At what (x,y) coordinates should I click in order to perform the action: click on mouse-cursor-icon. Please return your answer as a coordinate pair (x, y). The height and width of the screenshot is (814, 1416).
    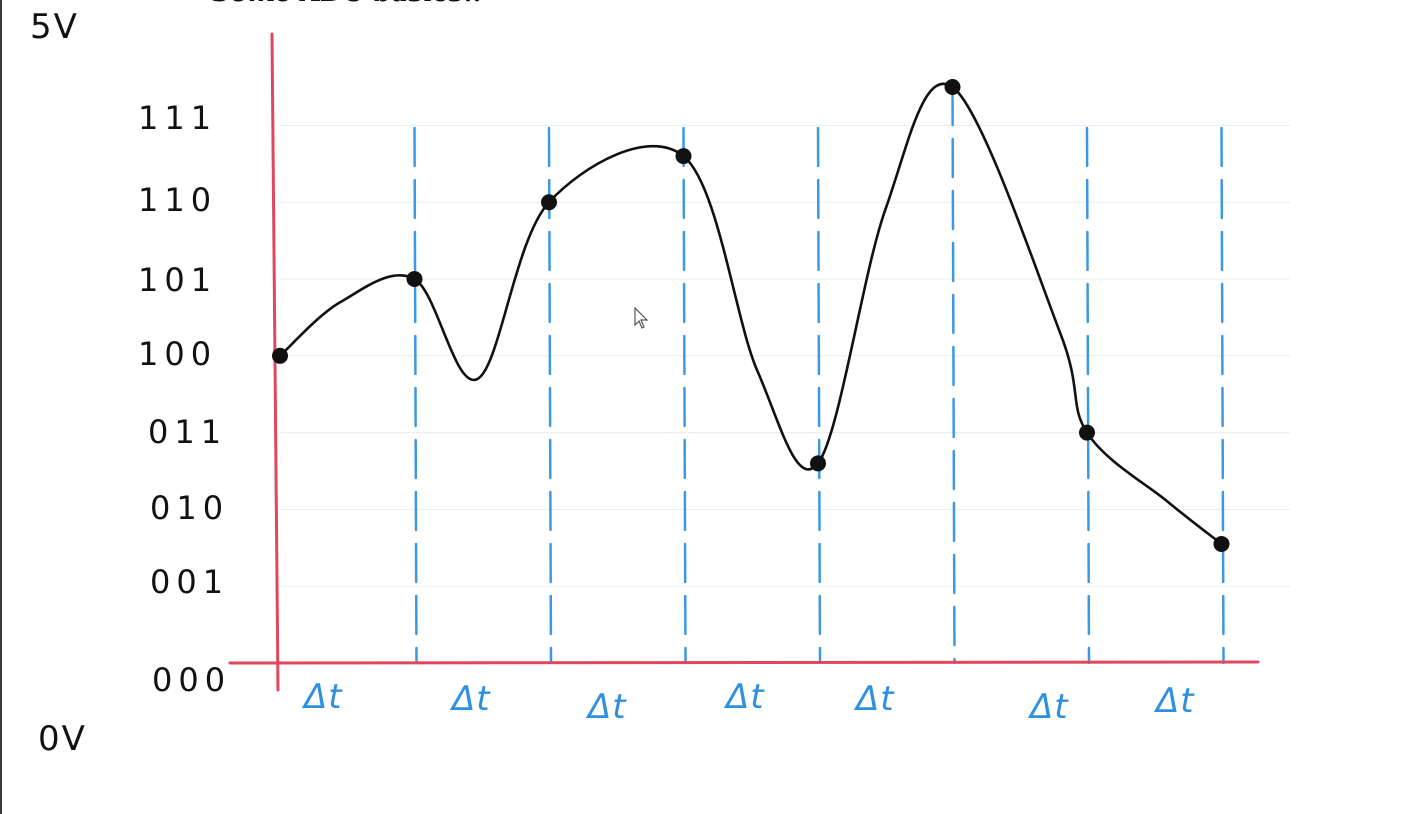
    Looking at the image, I should click on (641, 318).